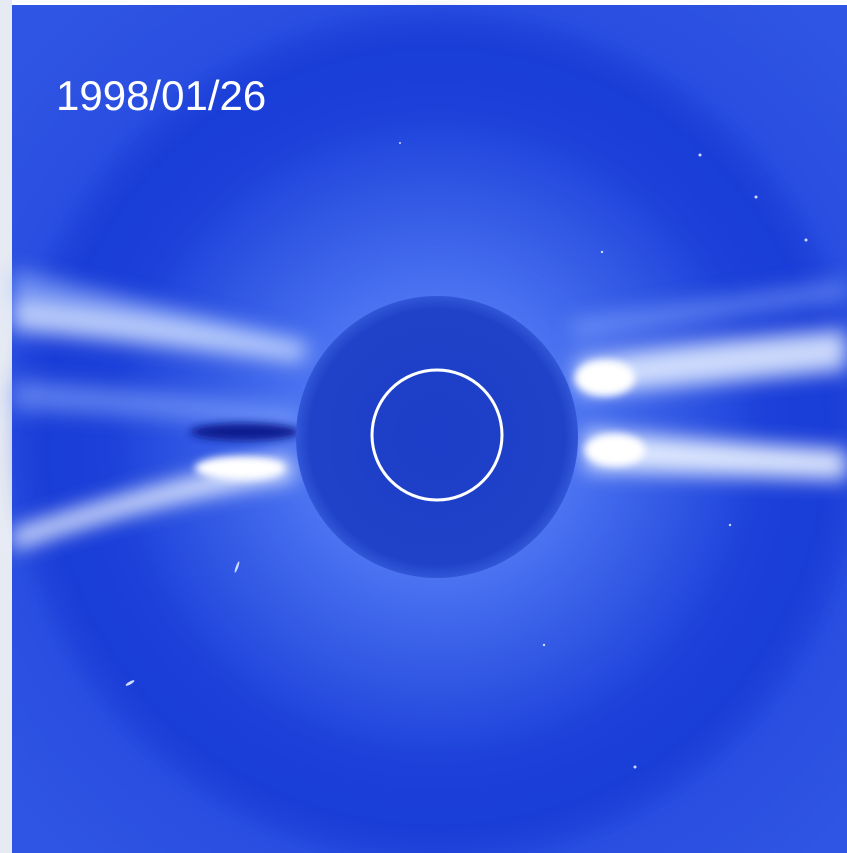 The image size is (847, 853). What do you see at coordinates (245, 432) in the screenshot?
I see `dark-lane` at bounding box center [245, 432].